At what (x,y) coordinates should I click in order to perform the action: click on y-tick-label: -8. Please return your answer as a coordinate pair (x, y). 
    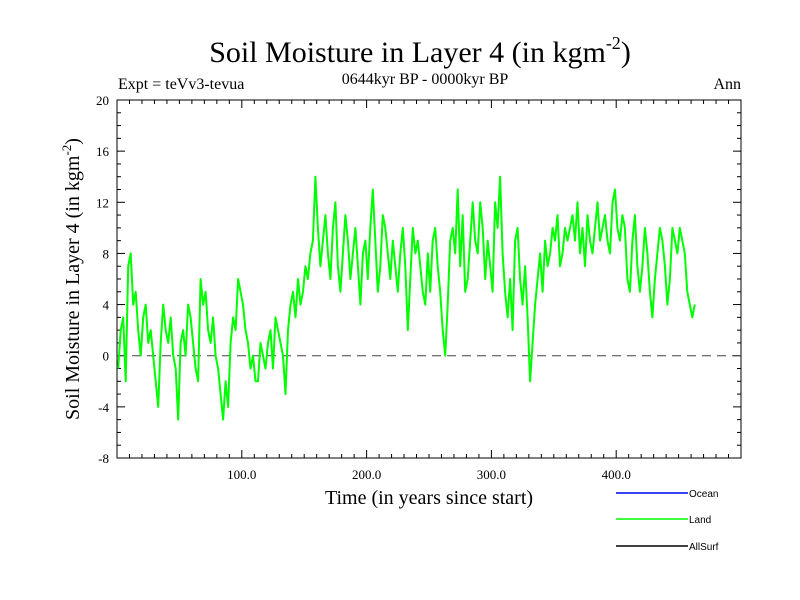
    Looking at the image, I should click on (103, 458).